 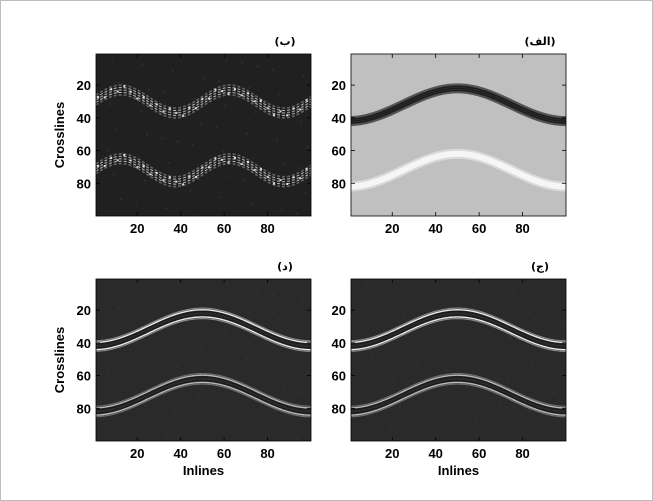 I want to click on feature-upper-reflector, so click(x=458, y=329).